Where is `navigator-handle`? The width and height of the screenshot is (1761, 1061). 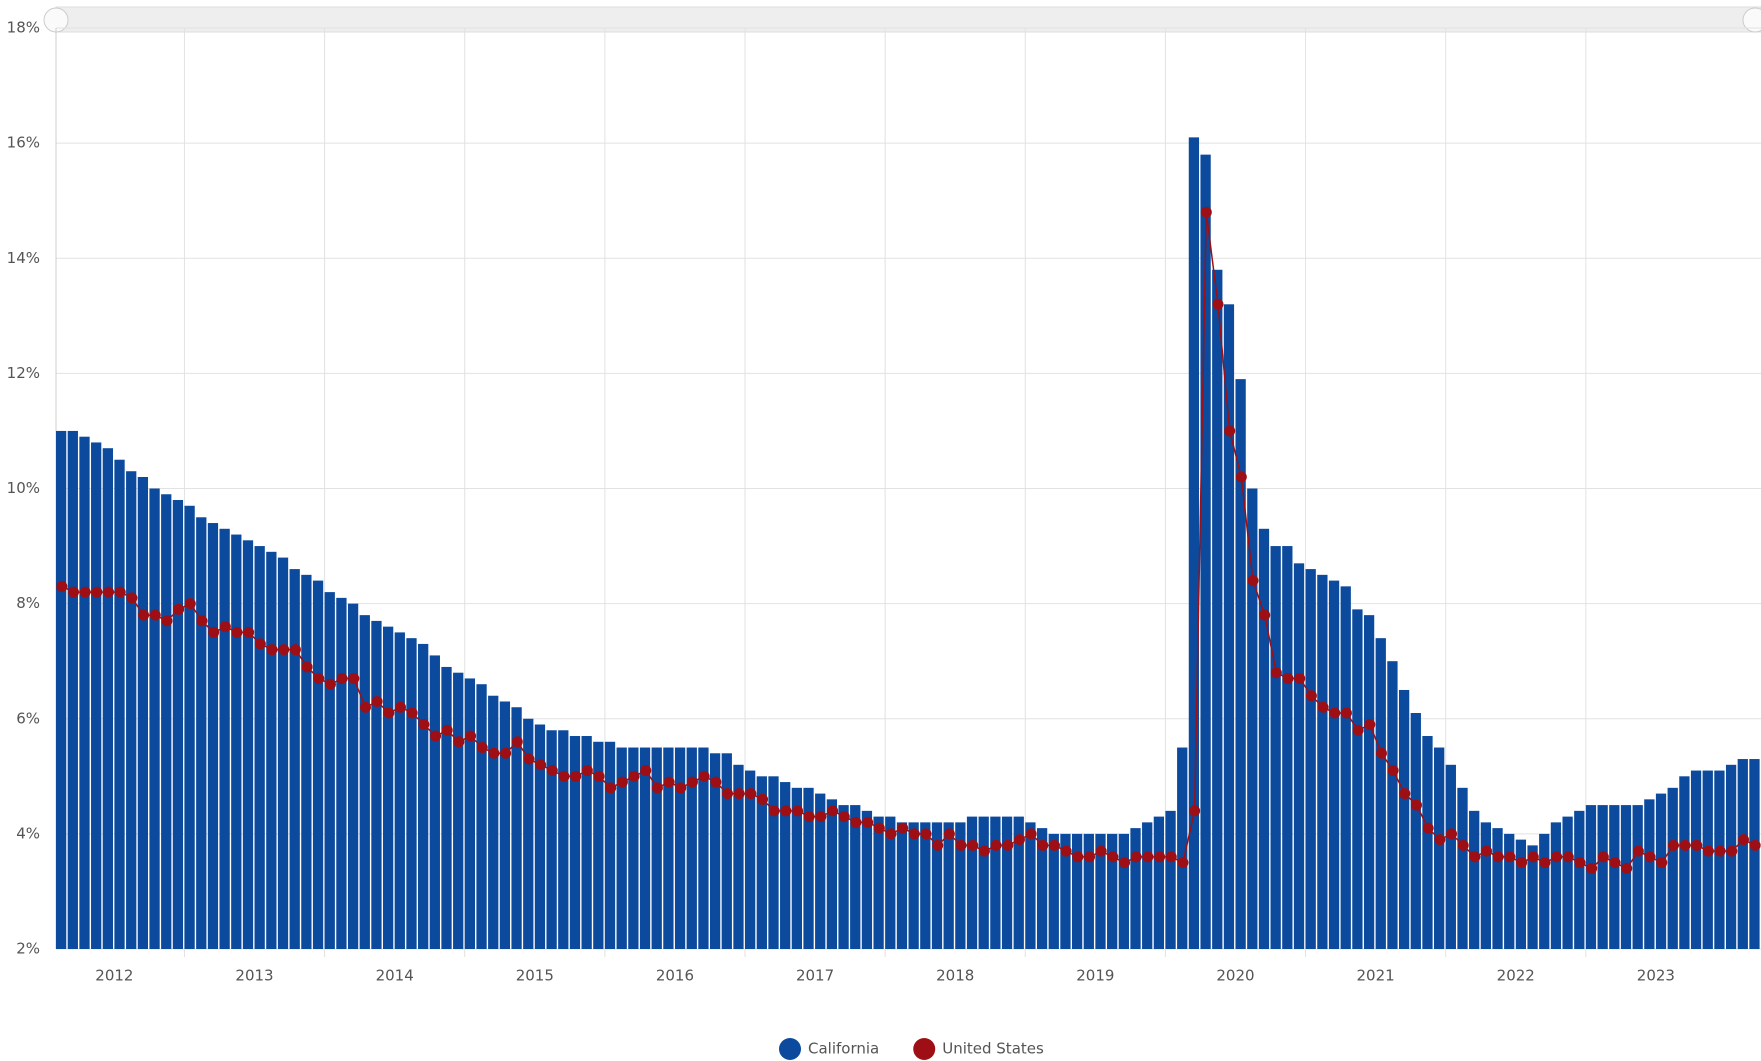
navigator-handle is located at coordinates (1751, 20).